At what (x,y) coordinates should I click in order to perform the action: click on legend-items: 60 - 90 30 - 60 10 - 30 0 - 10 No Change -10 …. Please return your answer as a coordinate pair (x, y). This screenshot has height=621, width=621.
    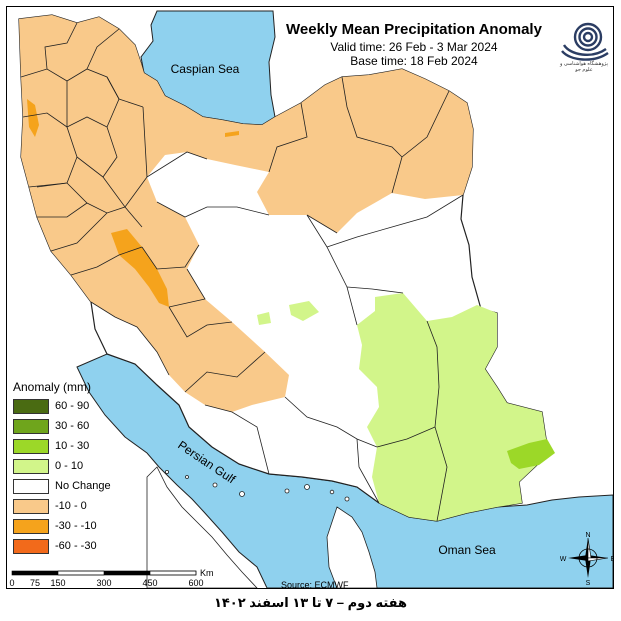
    Looking at the image, I should click on (68, 477).